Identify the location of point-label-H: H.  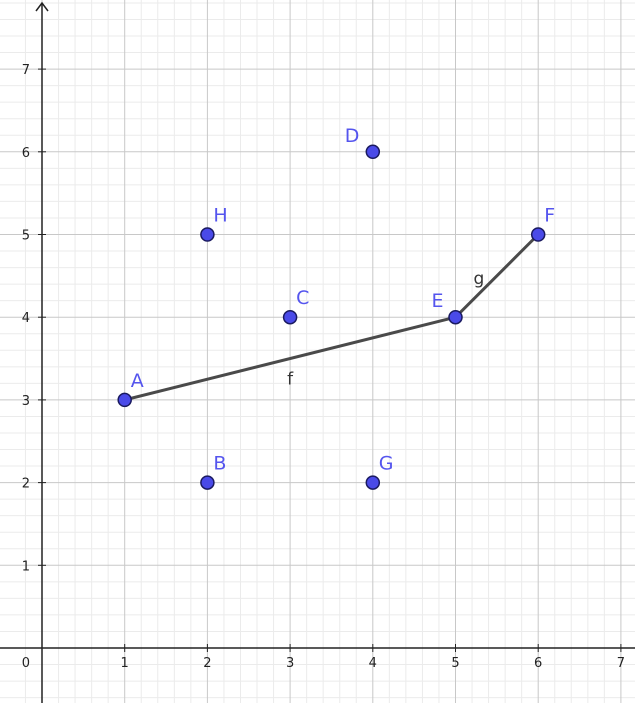
(220, 216).